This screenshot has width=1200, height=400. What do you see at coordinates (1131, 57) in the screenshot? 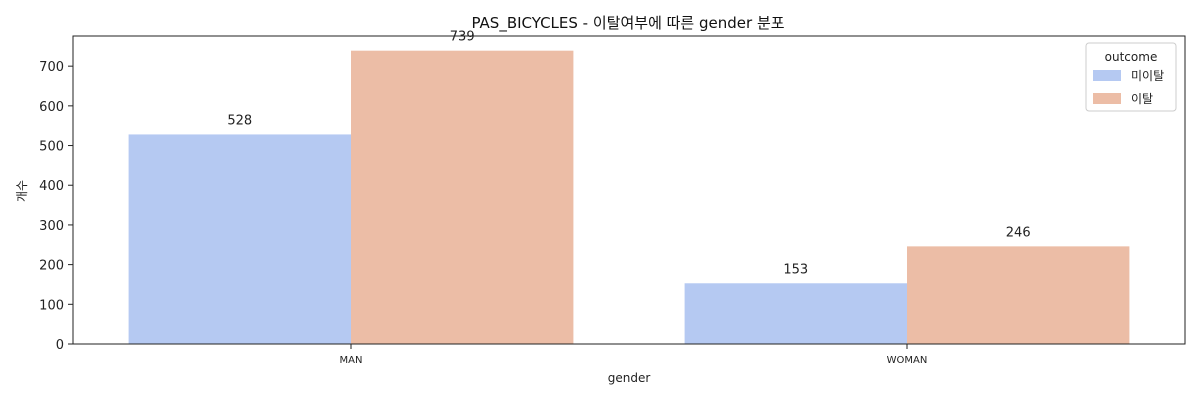
I see `legend-title: outcome` at bounding box center [1131, 57].